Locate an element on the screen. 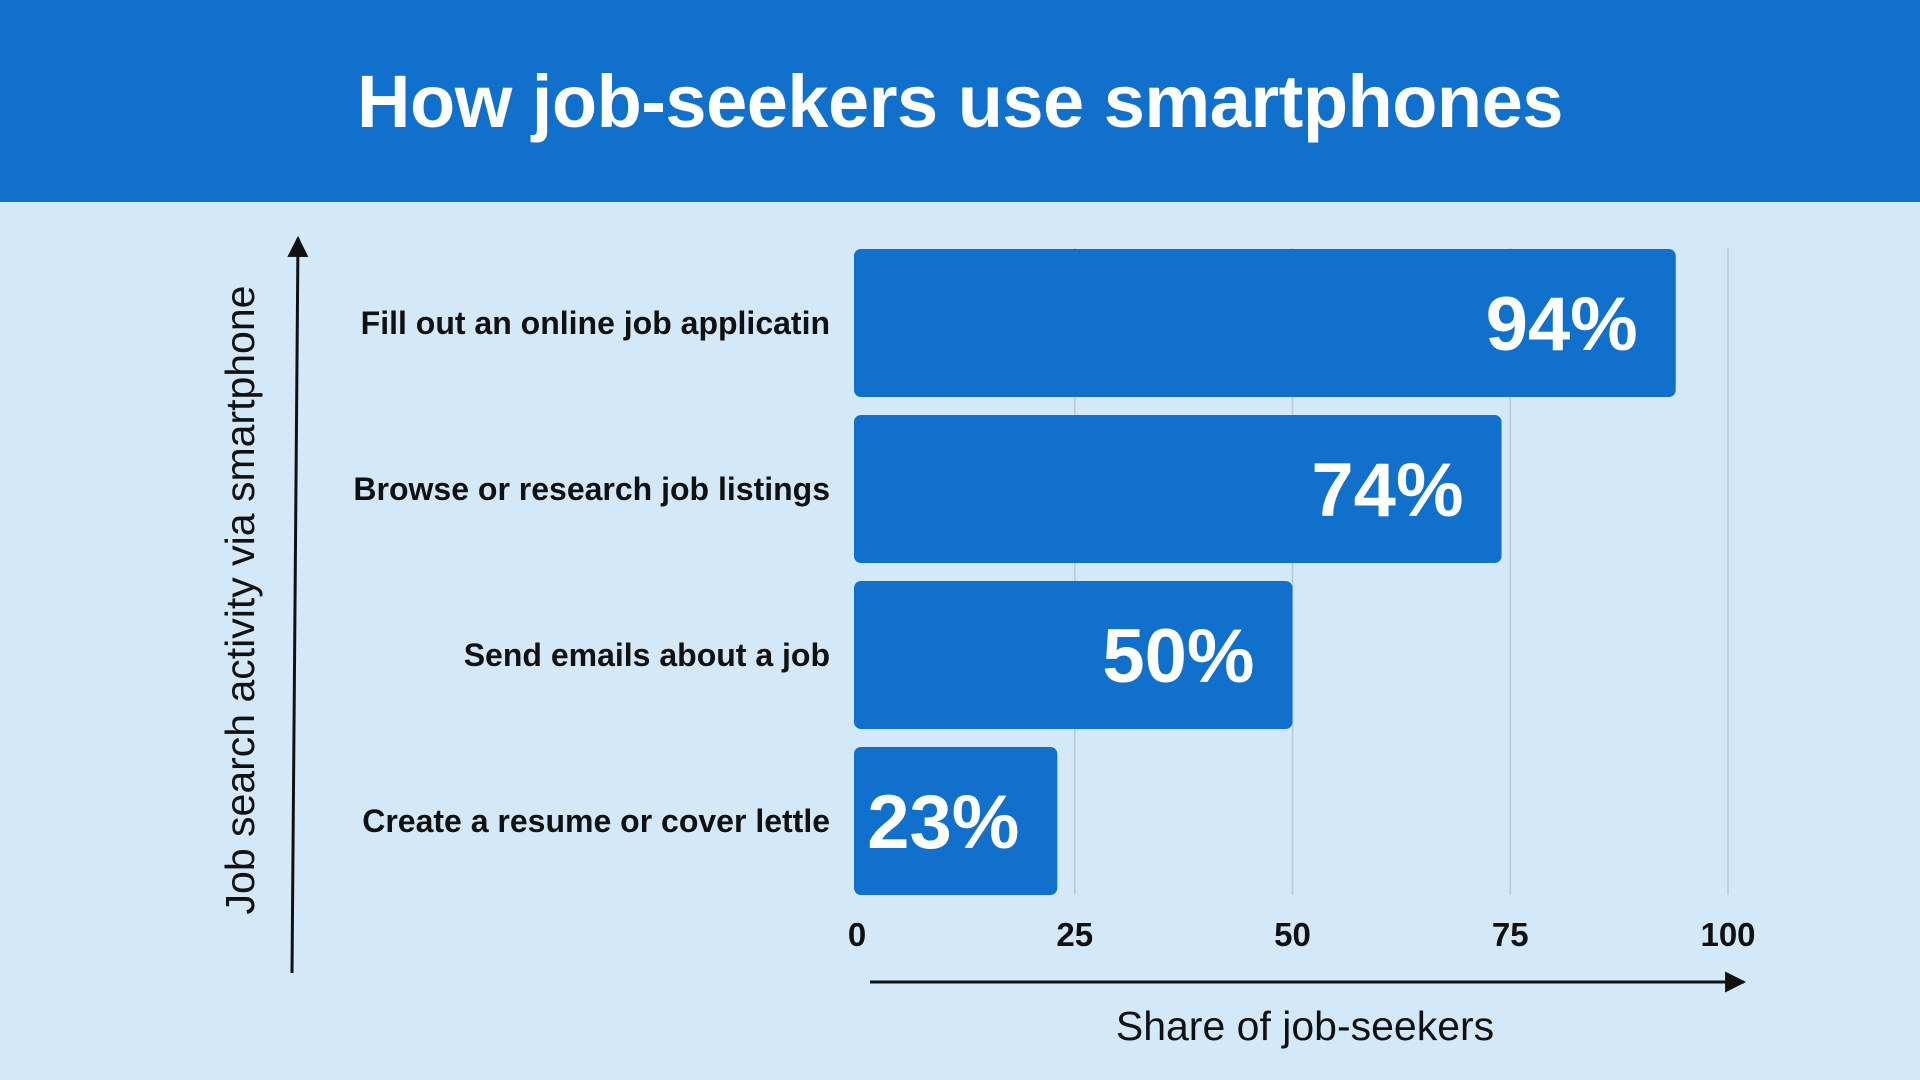 Image resolution: width=1920 pixels, height=1080 pixels. category-label: Send emails about a job is located at coordinates (647, 655).